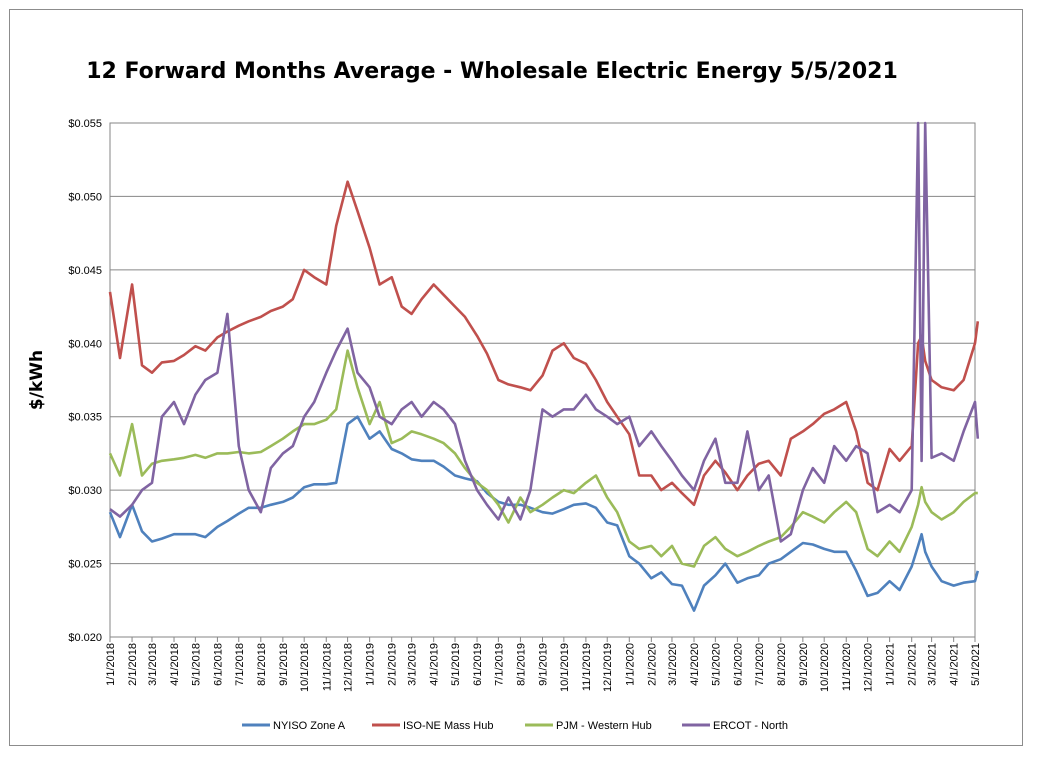 The width and height of the screenshot is (1037, 758). Describe the element at coordinates (587, 667) in the screenshot. I see `x-tick-label: 11/1/2019` at that location.